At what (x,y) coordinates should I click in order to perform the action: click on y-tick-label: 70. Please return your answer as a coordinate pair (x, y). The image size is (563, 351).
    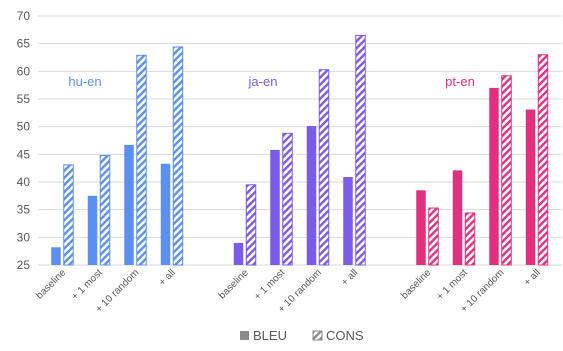
    Looking at the image, I should click on (24, 16).